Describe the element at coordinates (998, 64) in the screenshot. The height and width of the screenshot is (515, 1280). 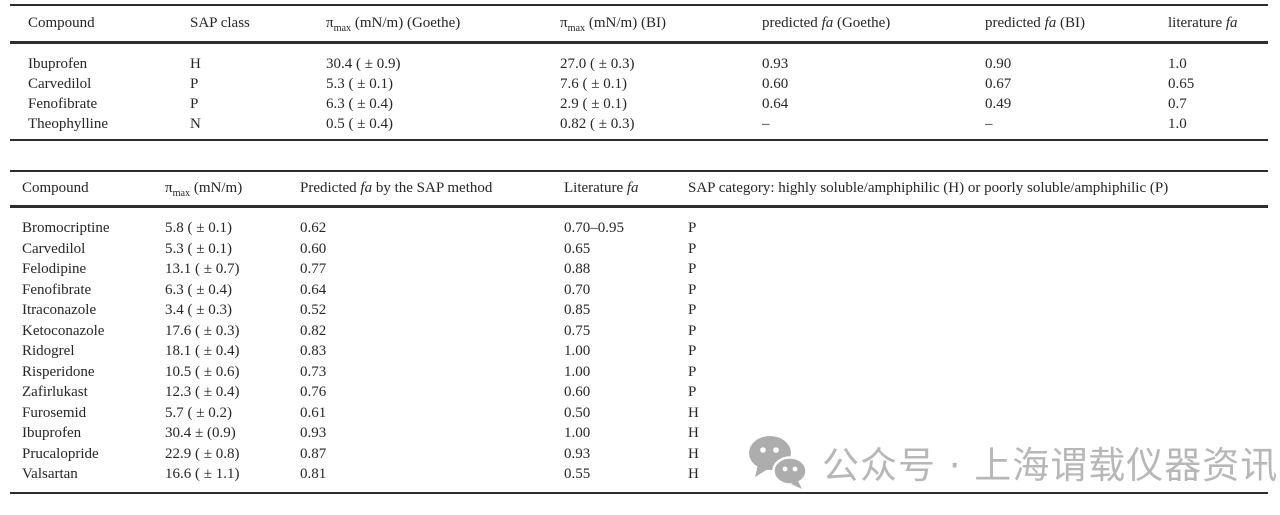
I see `cell: 0.90` at that location.